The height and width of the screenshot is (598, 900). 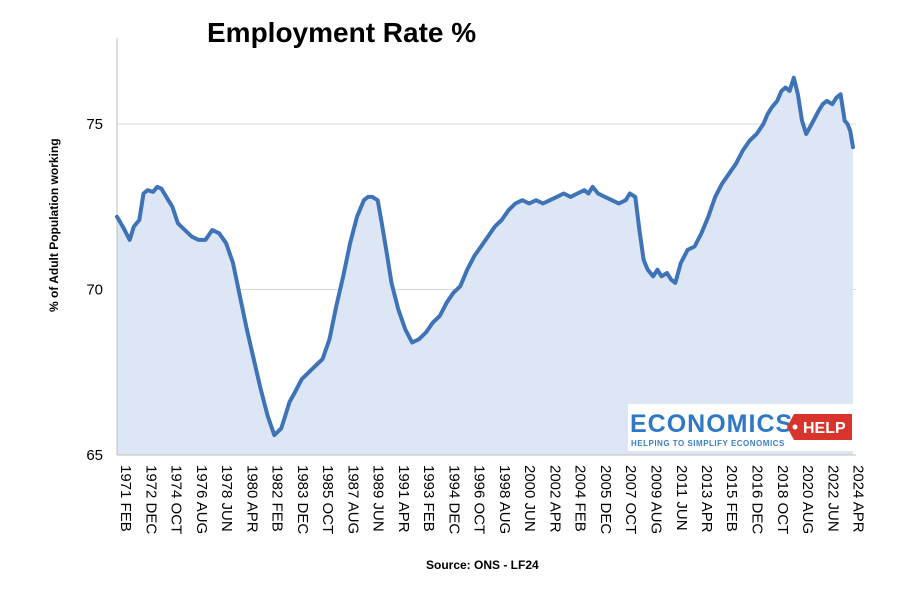 What do you see at coordinates (706, 499) in the screenshot?
I see `x-tick-label: 2013 APR` at bounding box center [706, 499].